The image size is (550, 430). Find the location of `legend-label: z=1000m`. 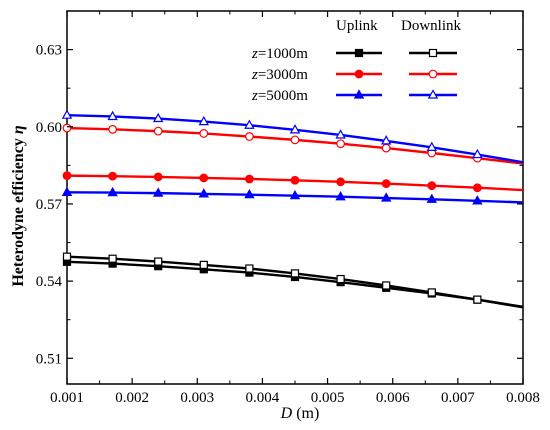

legend-label: z=1000m is located at coordinates (279, 54).